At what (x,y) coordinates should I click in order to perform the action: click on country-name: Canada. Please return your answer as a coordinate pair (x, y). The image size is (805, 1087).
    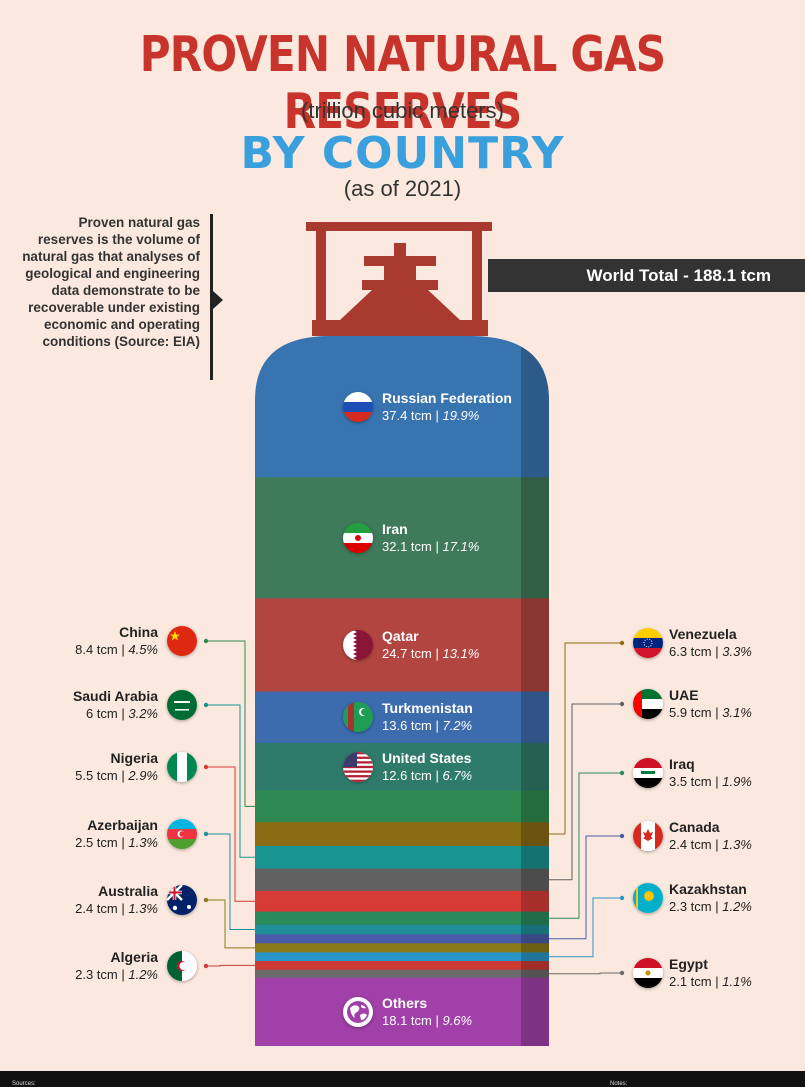
    Looking at the image, I should click on (694, 827).